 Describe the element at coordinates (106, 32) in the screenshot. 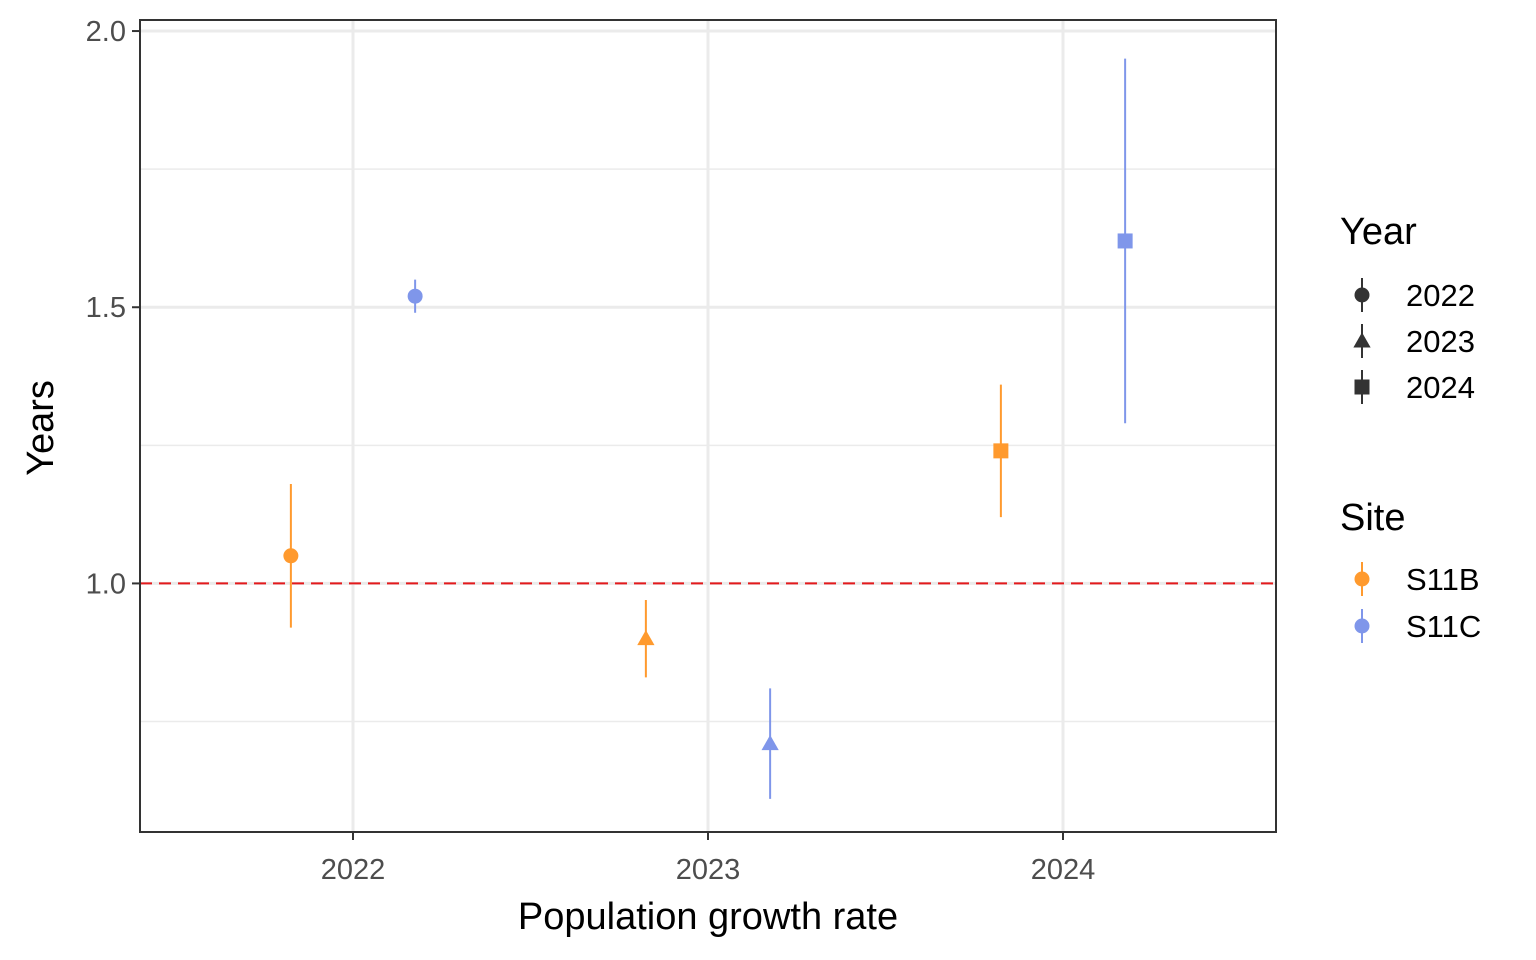

I see `y-tick-label: 2.0` at that location.